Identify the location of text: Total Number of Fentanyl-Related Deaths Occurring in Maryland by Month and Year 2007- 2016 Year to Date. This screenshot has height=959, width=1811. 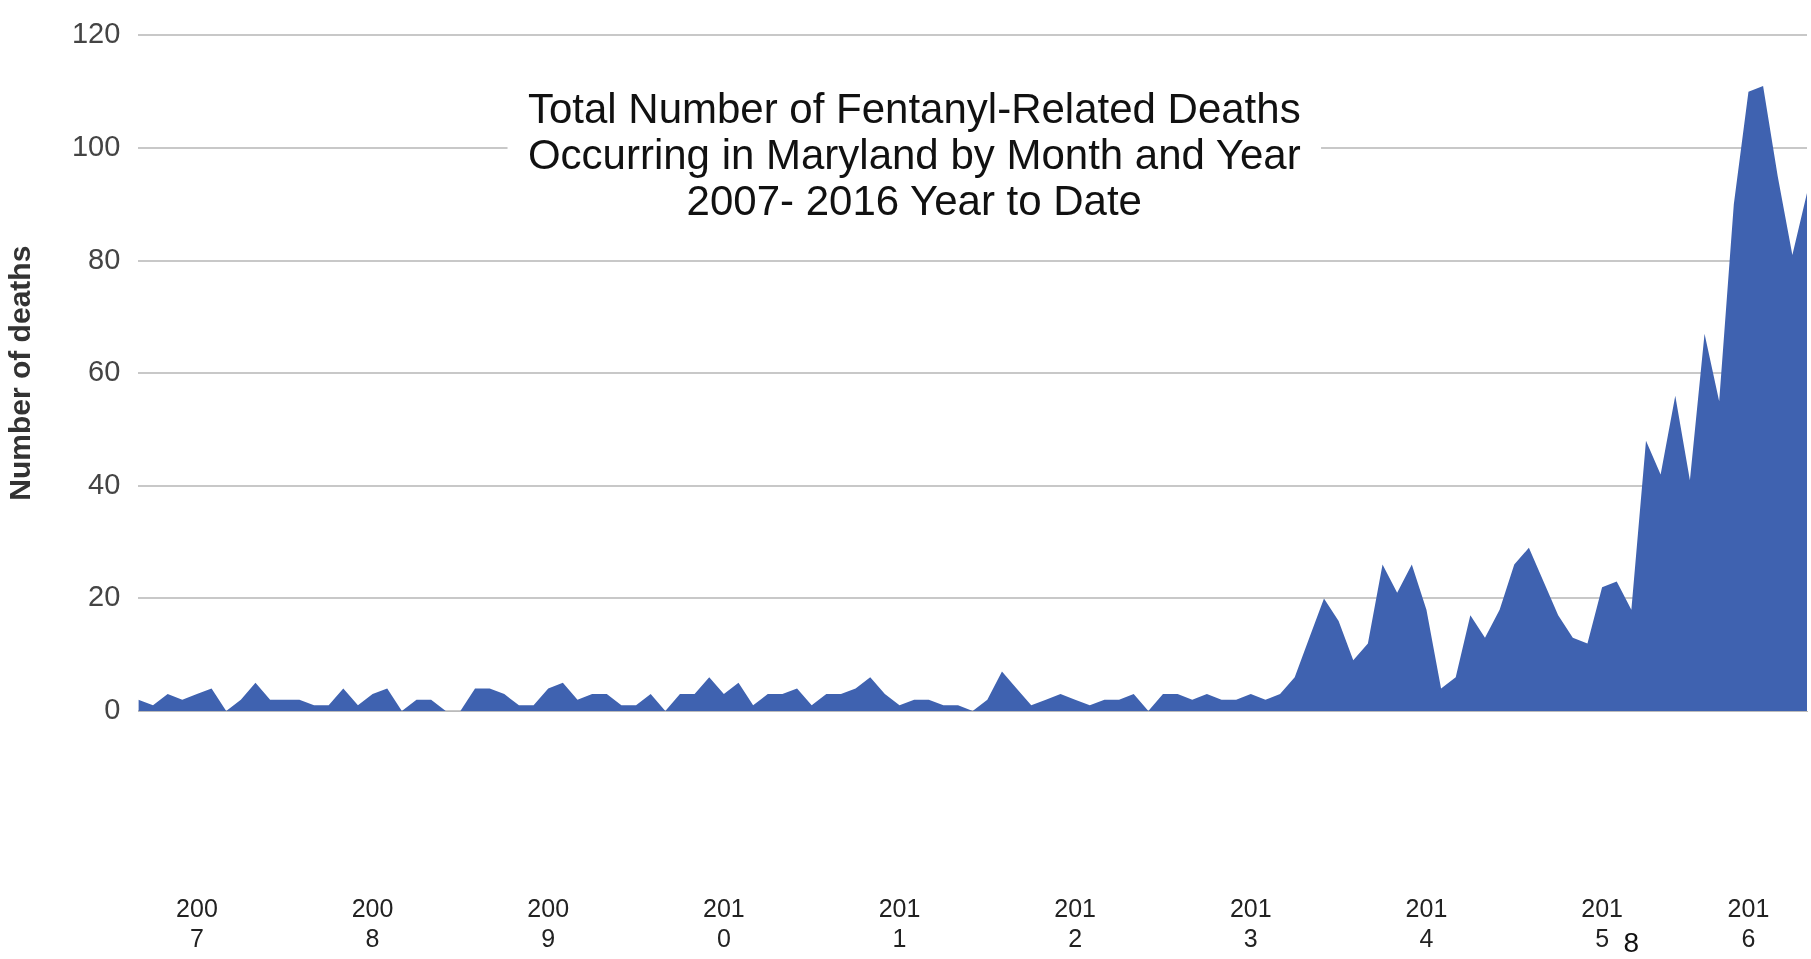
(914, 154).